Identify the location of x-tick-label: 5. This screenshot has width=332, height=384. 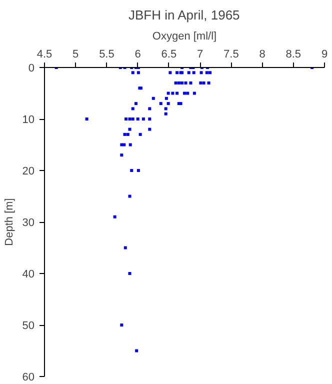
(75, 54).